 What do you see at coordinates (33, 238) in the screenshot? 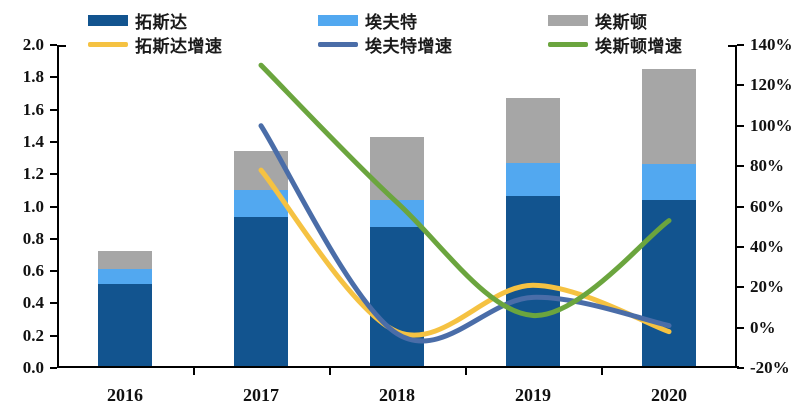
I see `y-axis-left-tick-label: 0.8` at bounding box center [33, 238].